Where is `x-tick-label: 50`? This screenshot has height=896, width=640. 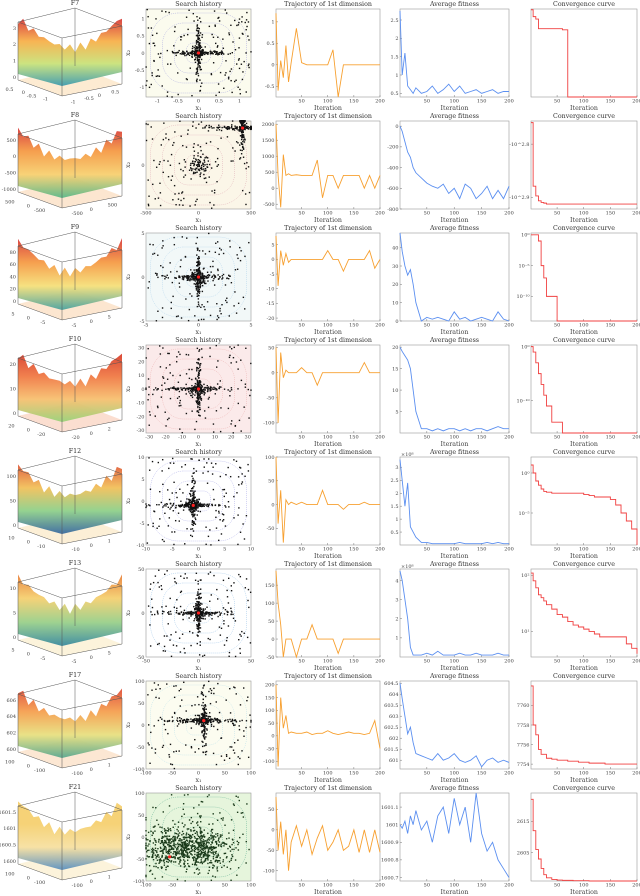
x-tick-label: 50 is located at coordinates (557, 662).